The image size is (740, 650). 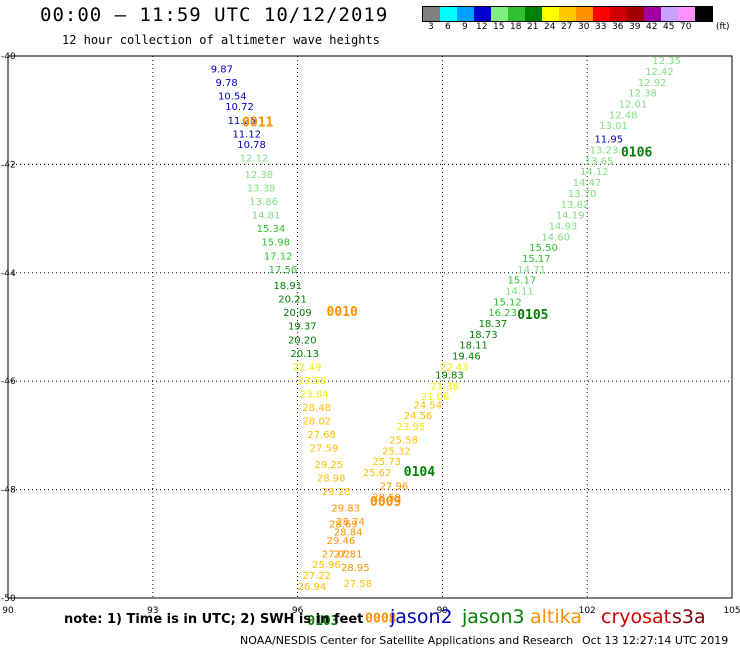 I want to click on wave-height-value: 13.86, so click(x=263, y=202).